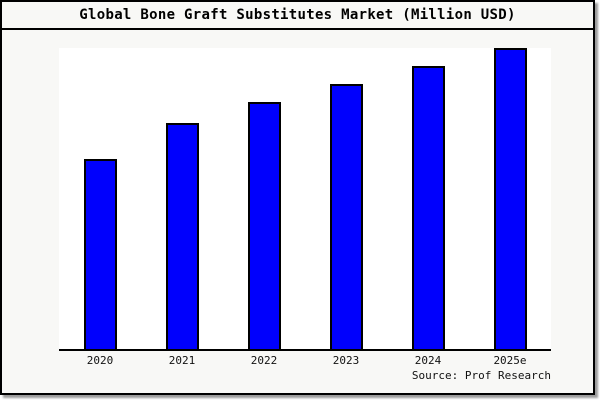  I want to click on x-tick-label-2023: 2023, so click(346, 360).